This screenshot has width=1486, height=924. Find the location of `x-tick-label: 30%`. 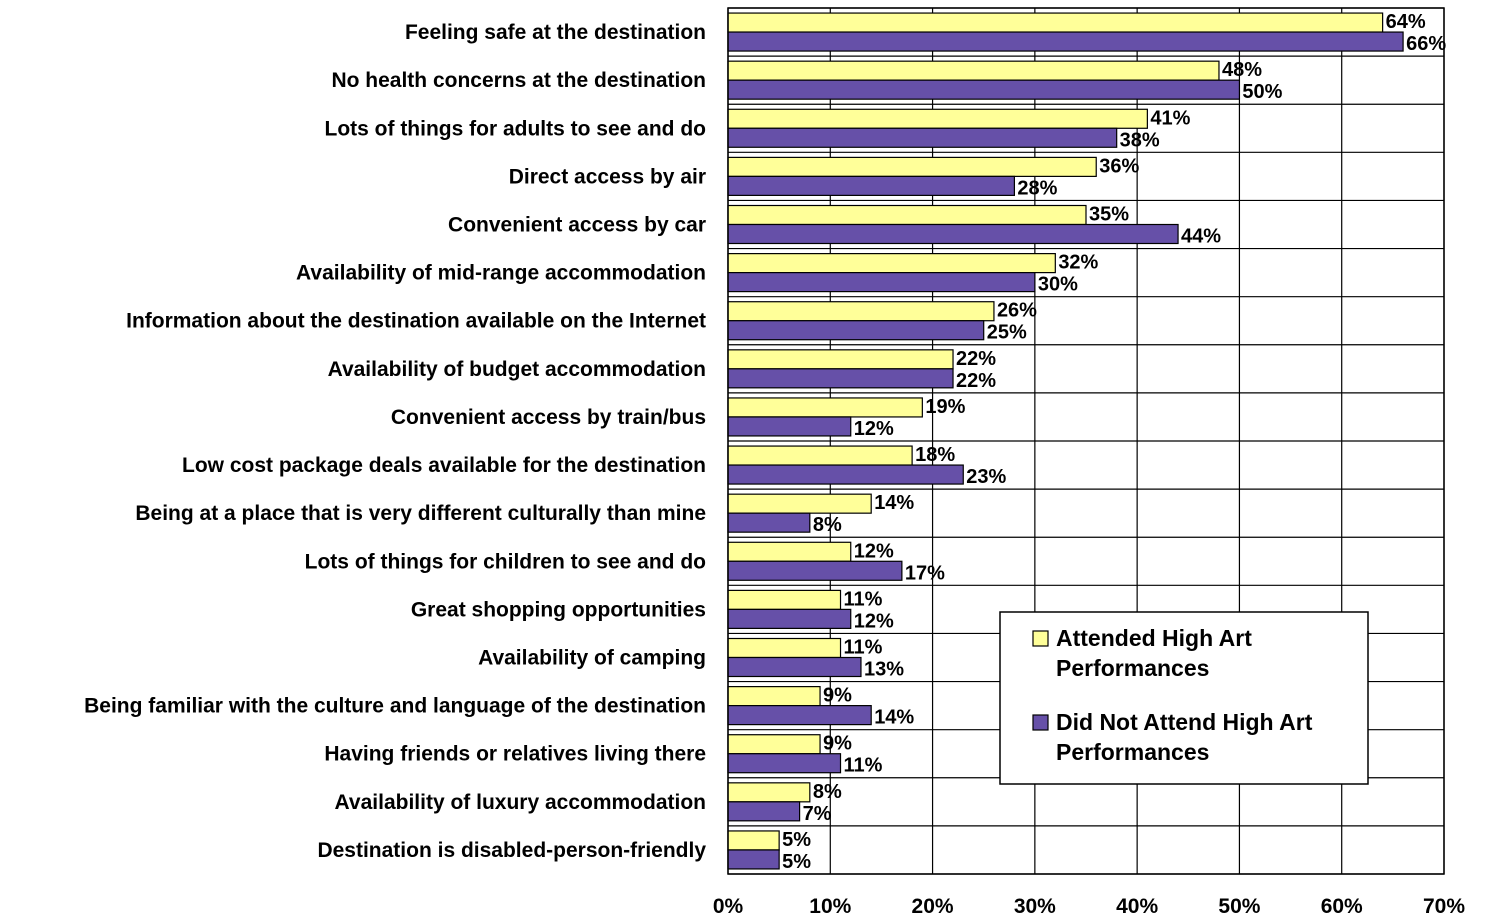

x-tick-label: 30% is located at coordinates (1035, 906).